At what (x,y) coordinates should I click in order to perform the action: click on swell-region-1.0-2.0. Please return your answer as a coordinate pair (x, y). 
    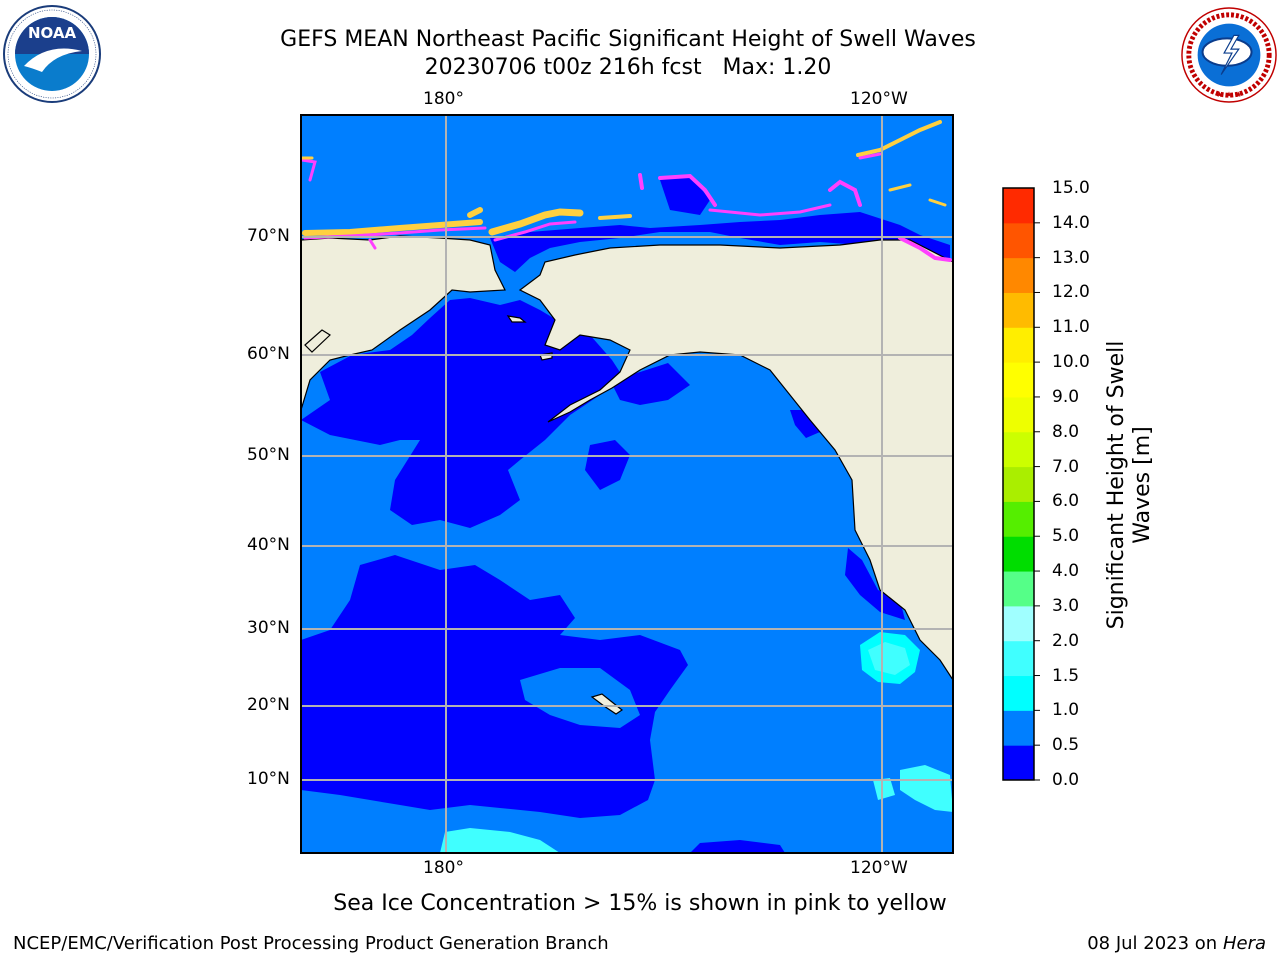
    Looking at the image, I should click on (696, 742).